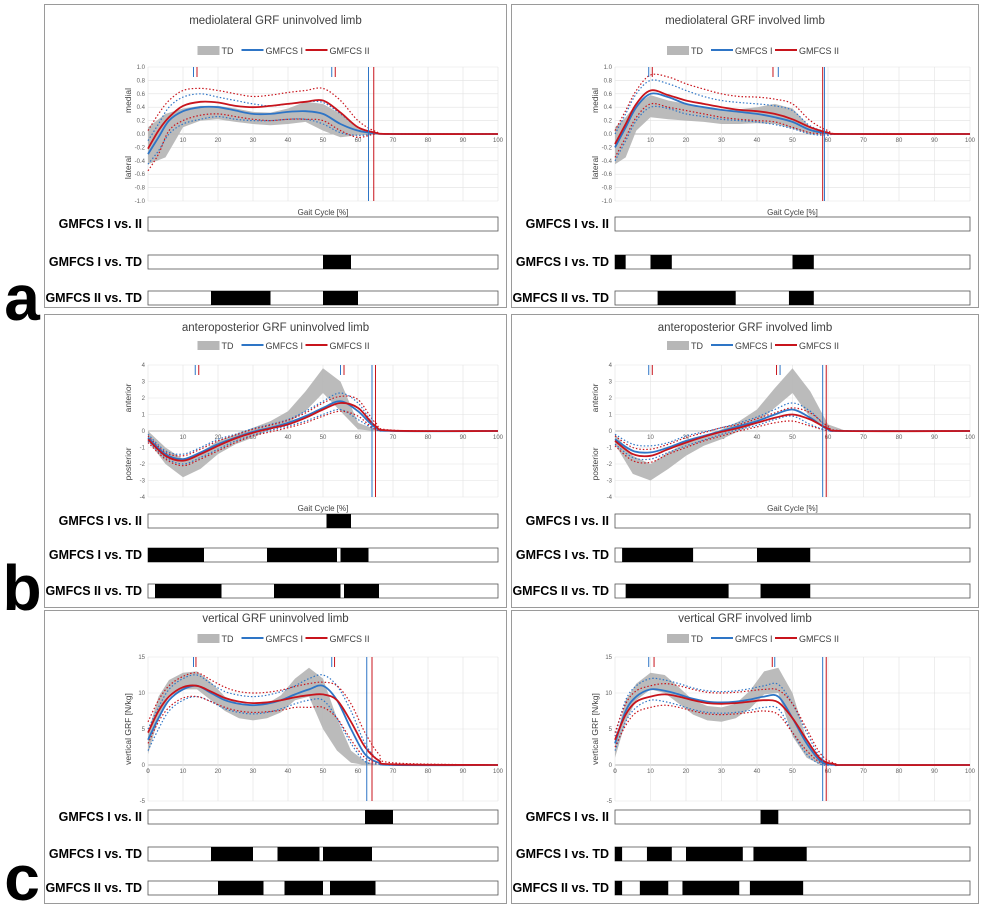 This screenshot has height=916, width=1000. I want to click on y-tick-label: 1.0, so click(608, 68).